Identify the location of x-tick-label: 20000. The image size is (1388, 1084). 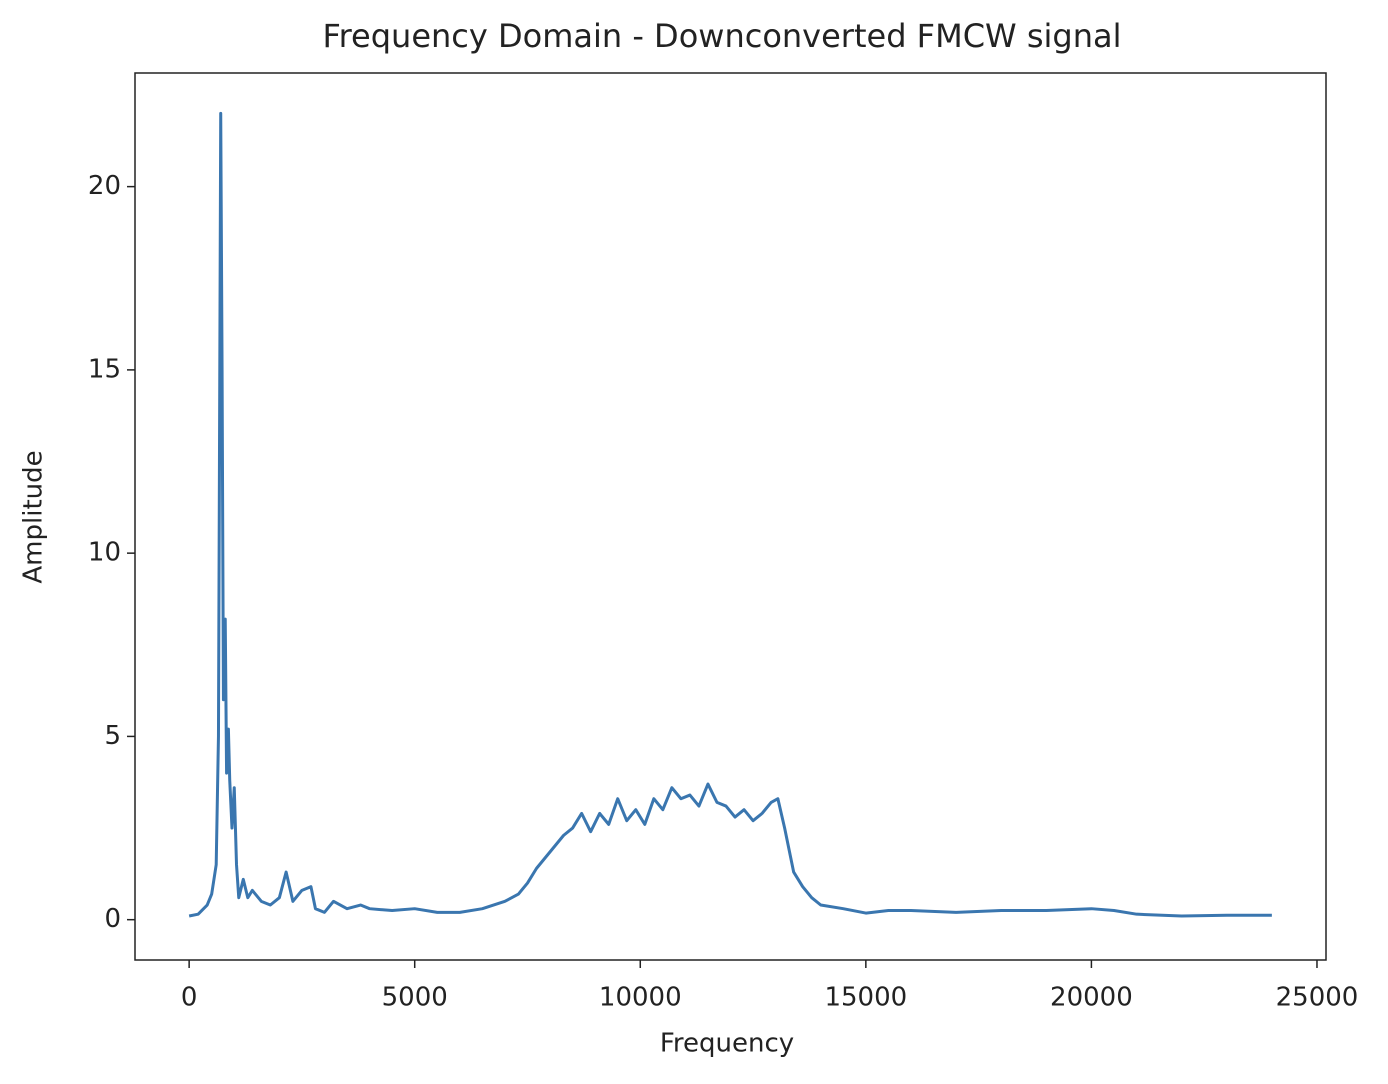
(1091, 998).